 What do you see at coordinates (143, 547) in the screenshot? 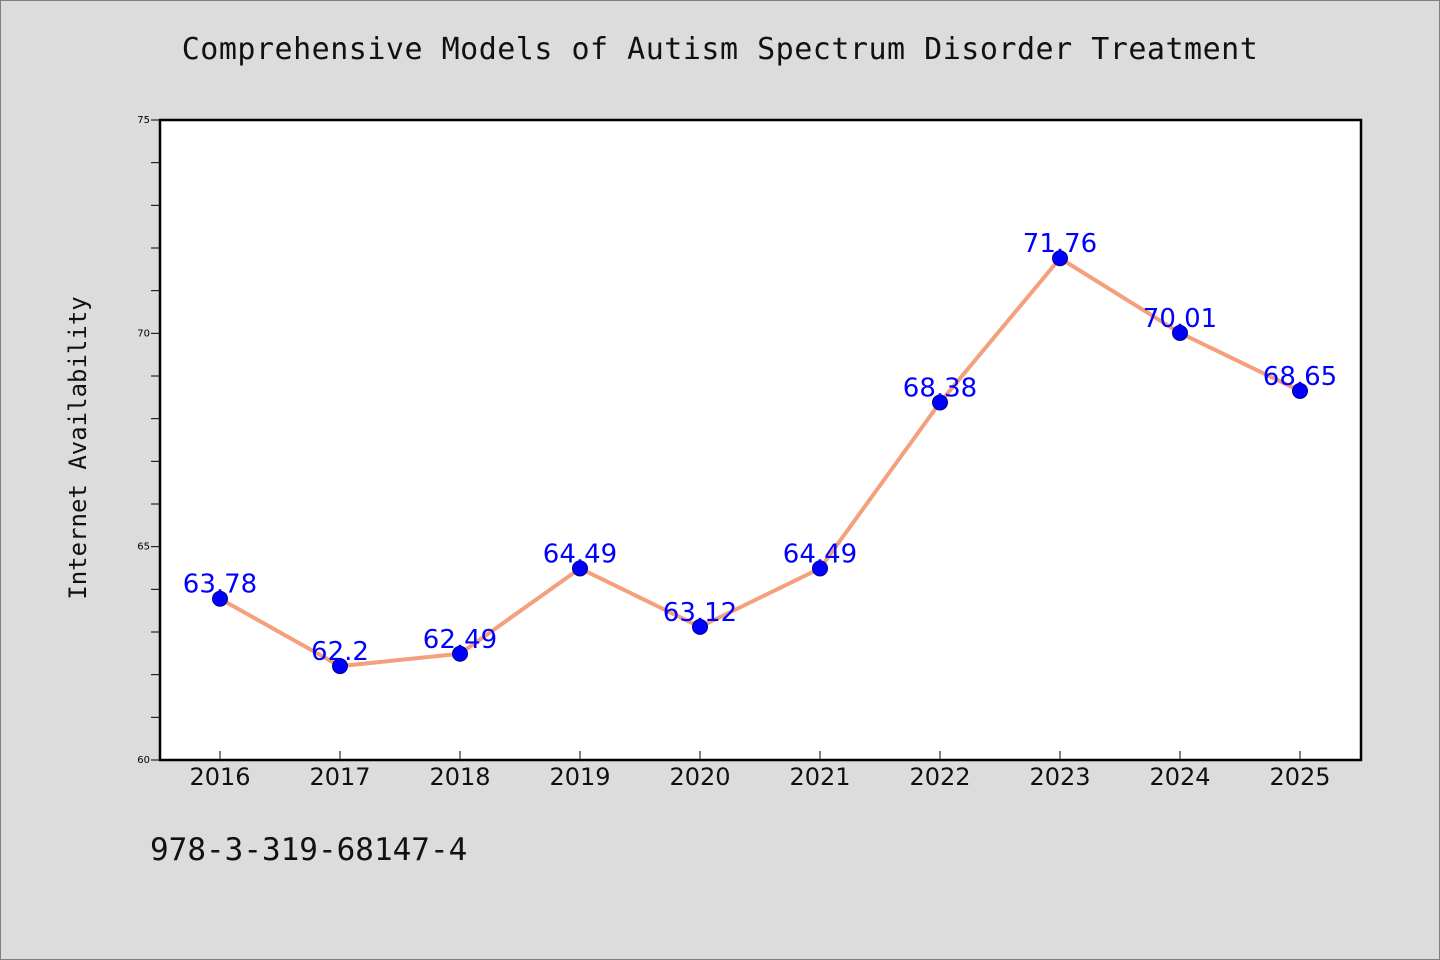
I see `y-tick-label: 65` at bounding box center [143, 547].